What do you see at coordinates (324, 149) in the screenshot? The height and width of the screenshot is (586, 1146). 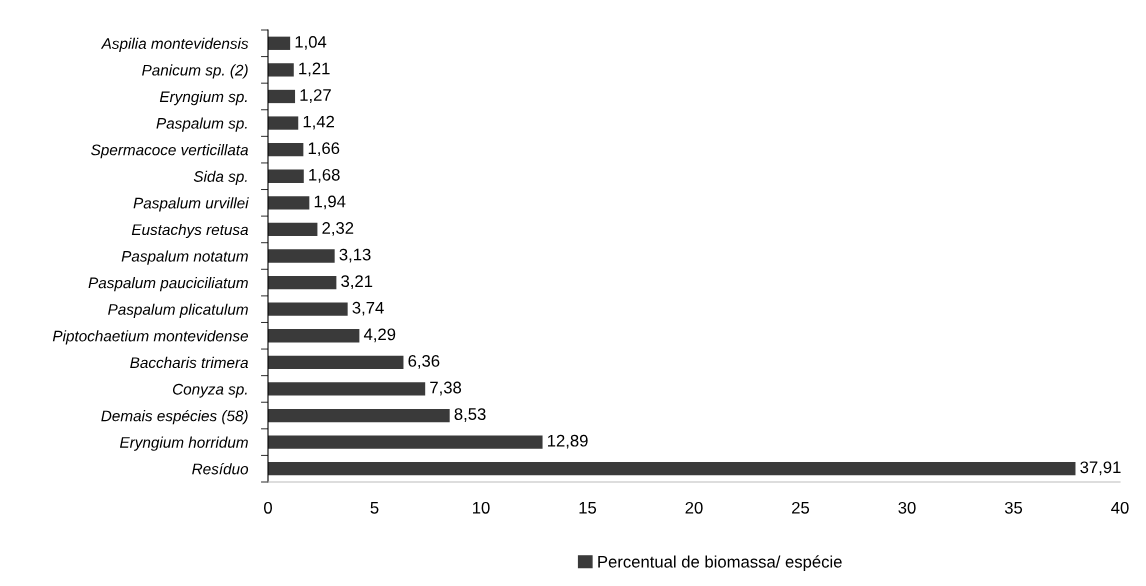 I see `data-label: 1,66` at bounding box center [324, 149].